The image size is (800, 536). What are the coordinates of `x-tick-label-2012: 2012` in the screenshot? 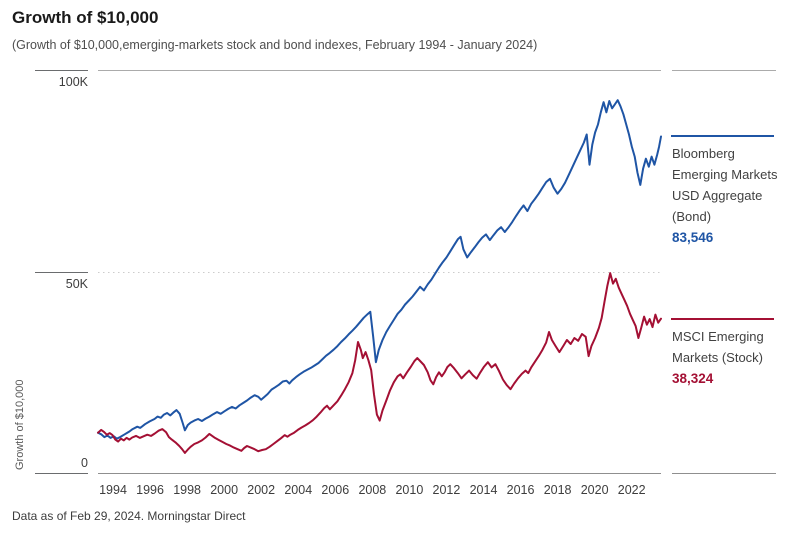 It's located at (446, 490).